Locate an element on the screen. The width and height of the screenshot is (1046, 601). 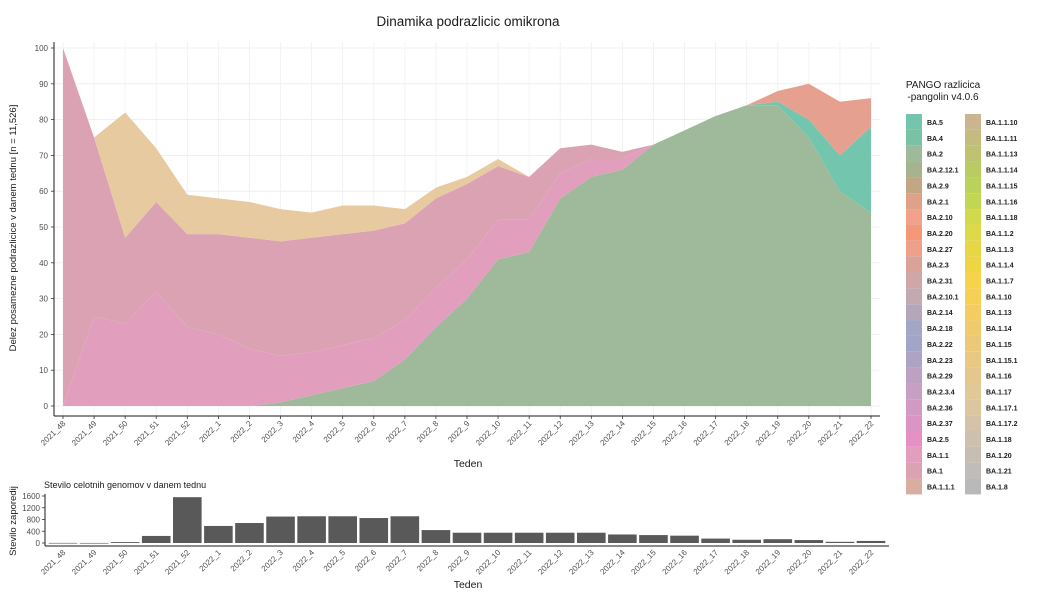
x-tick-label: 2022_12 is located at coordinates (550, 433).